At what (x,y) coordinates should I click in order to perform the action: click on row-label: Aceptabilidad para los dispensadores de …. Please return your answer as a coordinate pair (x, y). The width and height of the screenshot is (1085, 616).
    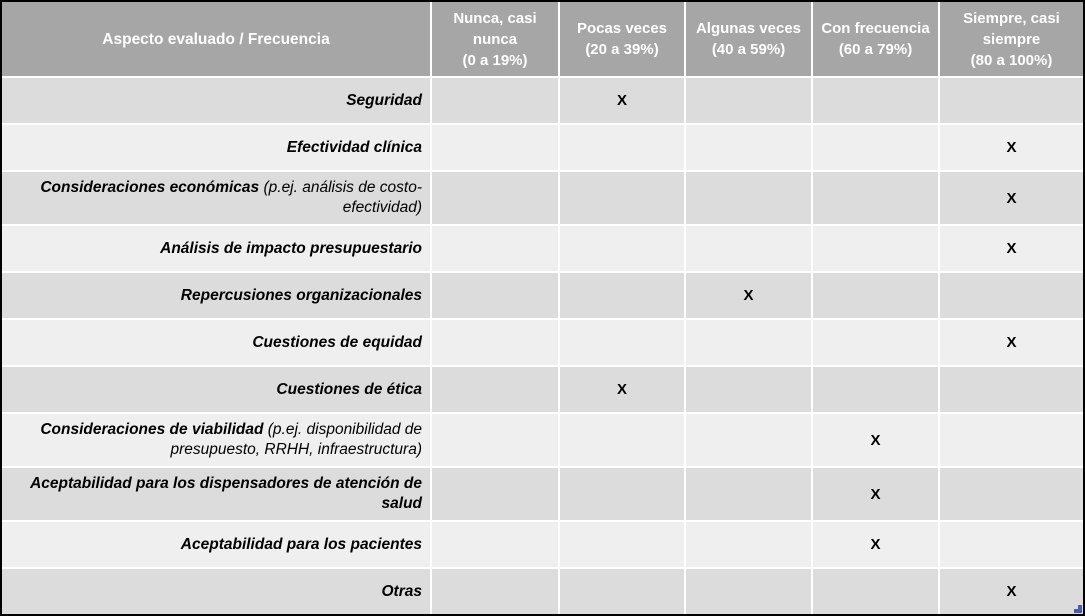
    Looking at the image, I should click on (226, 493).